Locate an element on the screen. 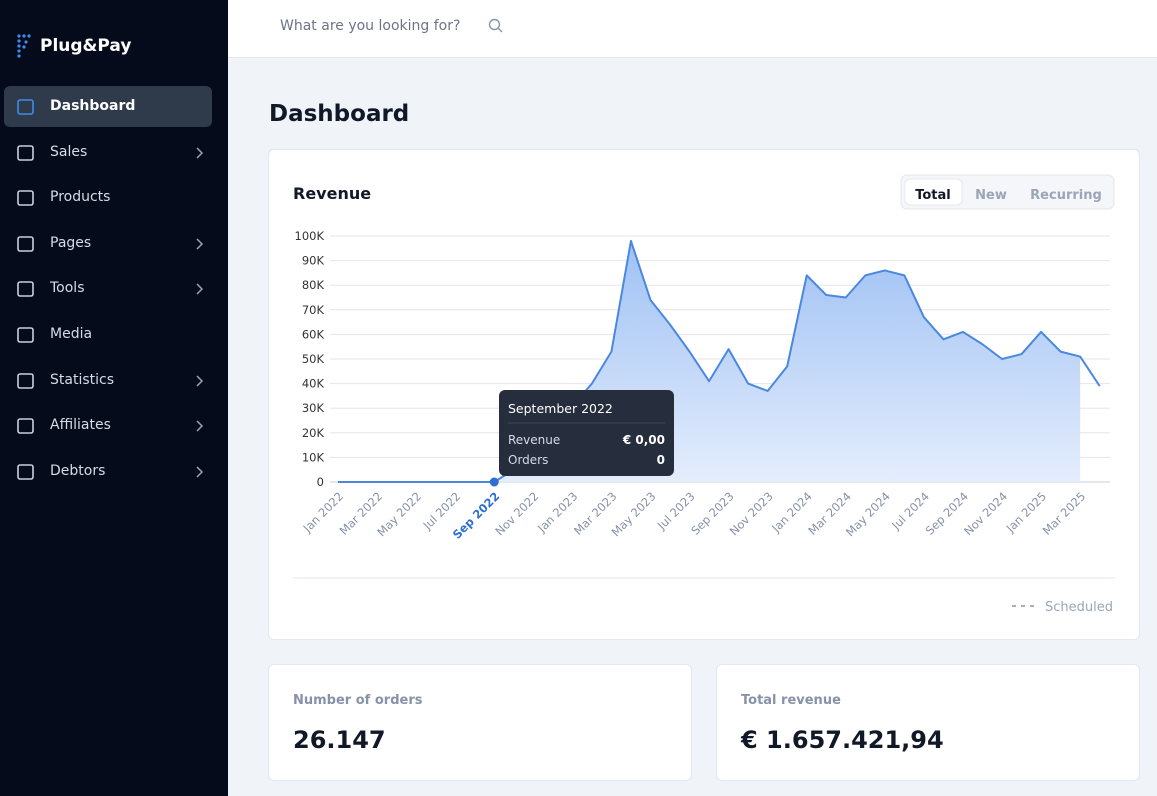 The image size is (1157, 796). y-tick-label: 90K is located at coordinates (313, 261).